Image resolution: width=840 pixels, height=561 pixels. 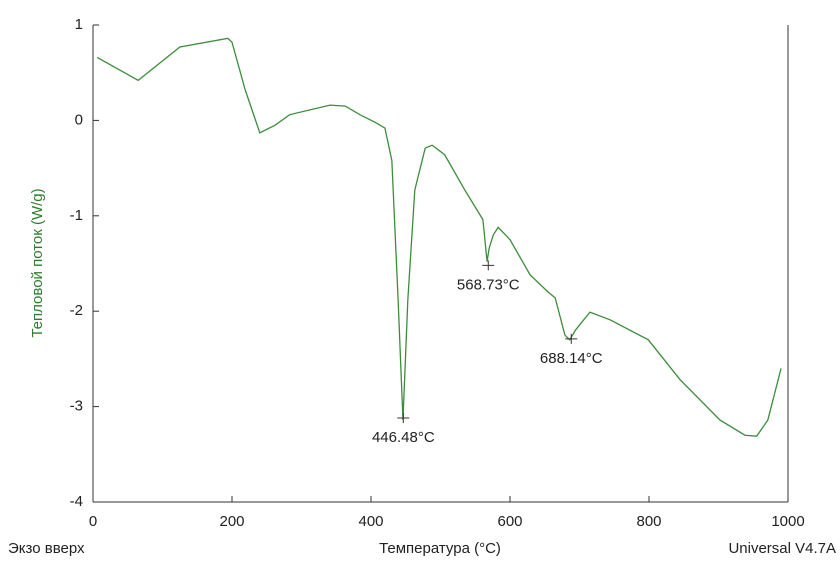 I want to click on x-tick-label: 800, so click(x=648, y=521).